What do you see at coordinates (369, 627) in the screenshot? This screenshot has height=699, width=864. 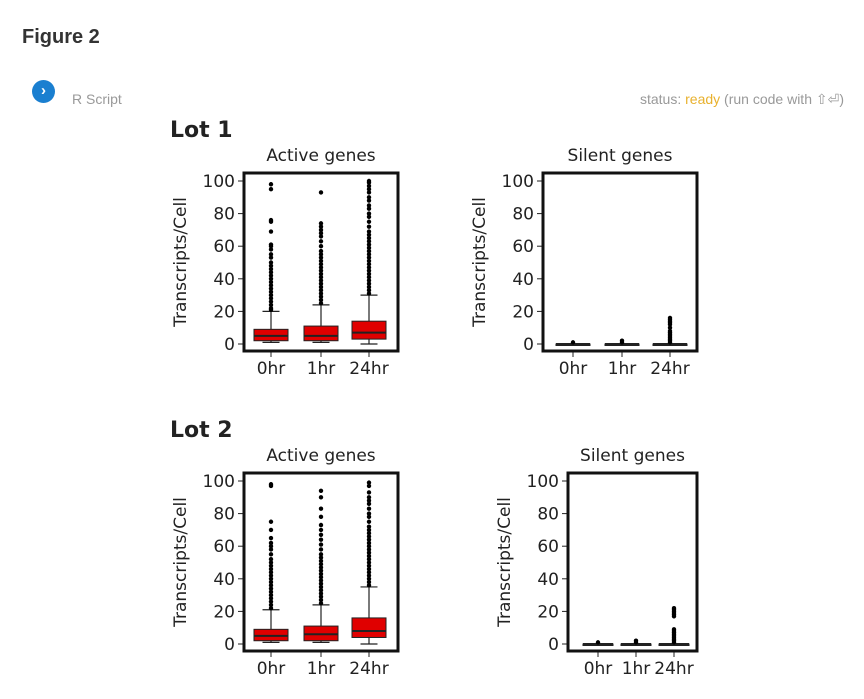 I see `box` at bounding box center [369, 627].